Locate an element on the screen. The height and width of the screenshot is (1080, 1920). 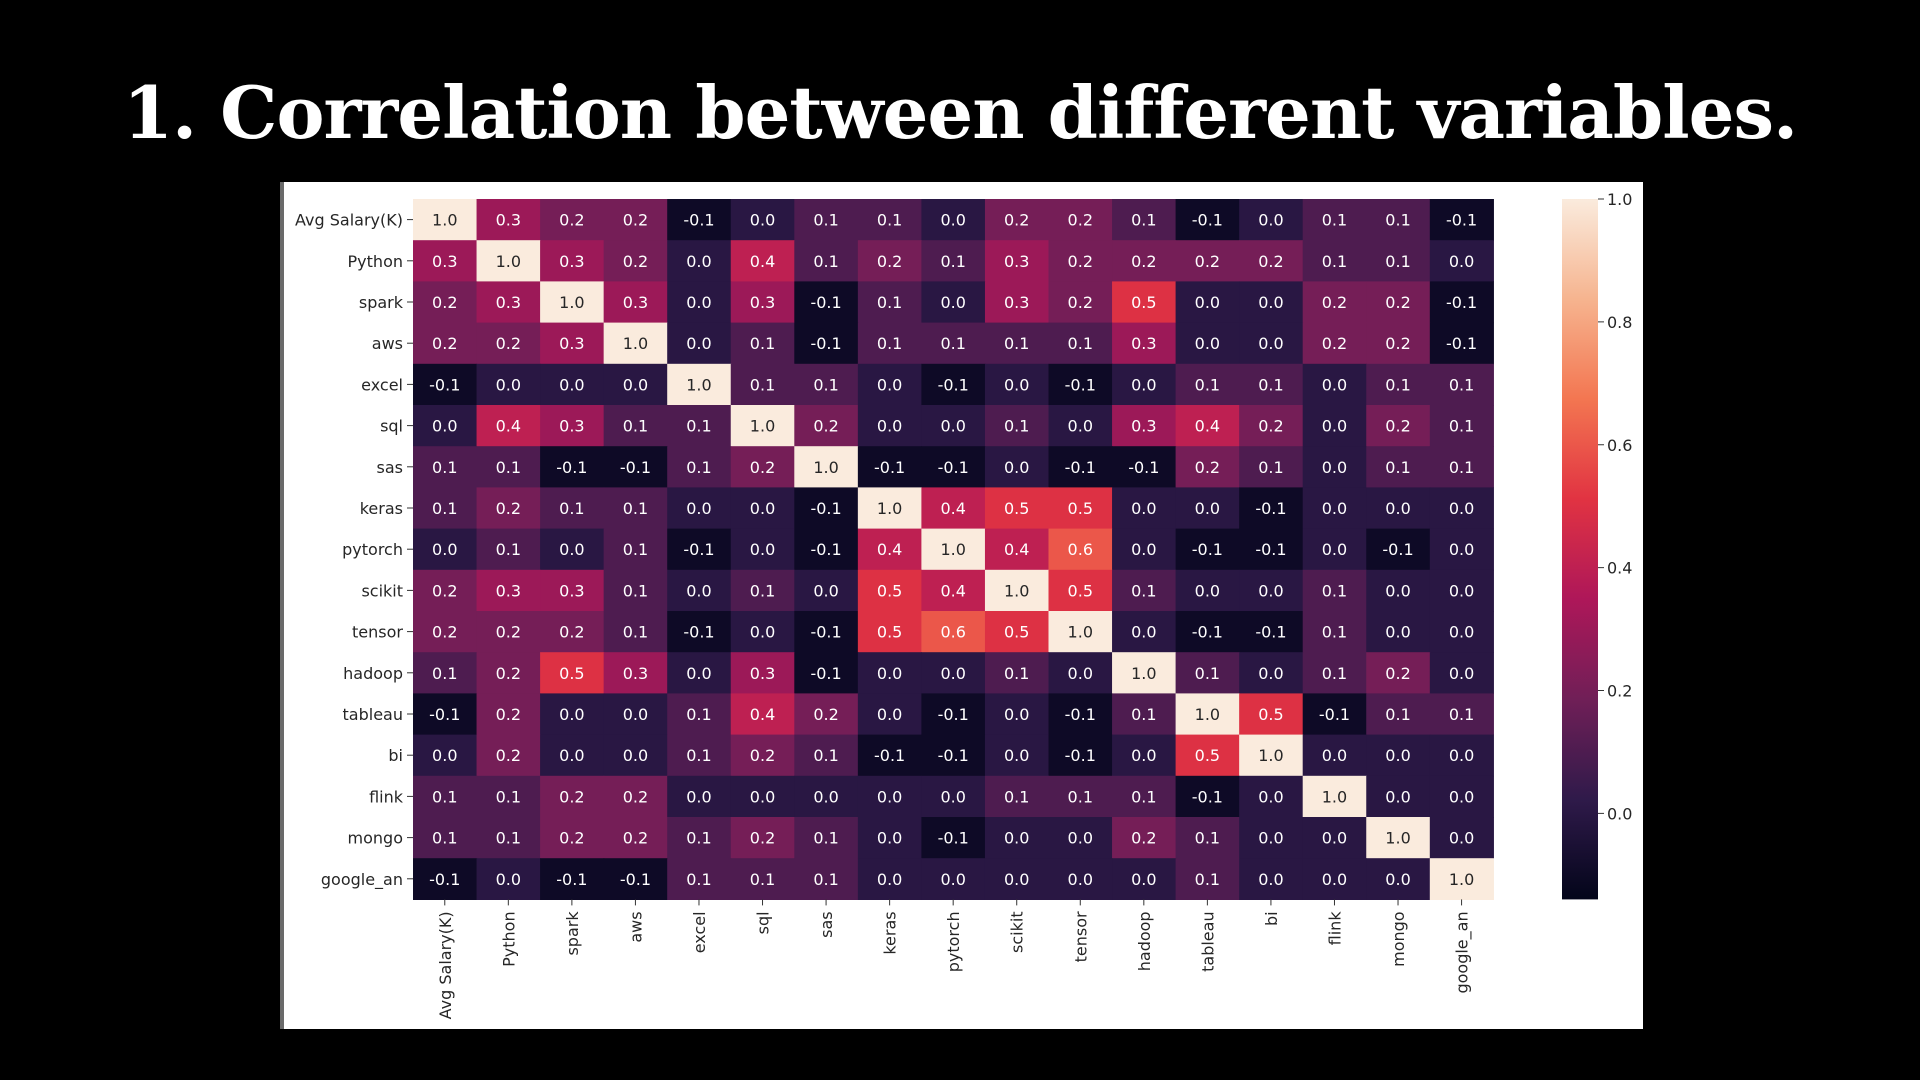
cell-value-label: 0.6 is located at coordinates (952, 632).